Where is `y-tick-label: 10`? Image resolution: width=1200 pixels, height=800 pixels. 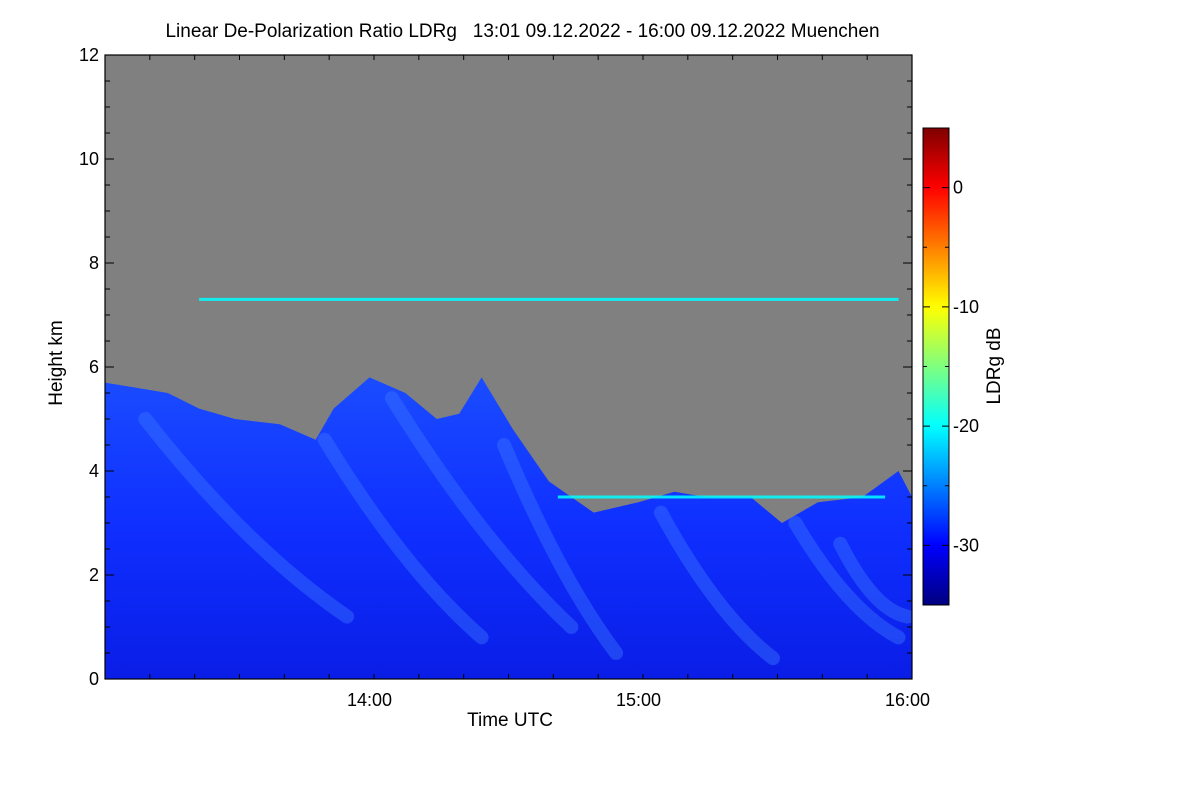 y-tick-label: 10 is located at coordinates (89, 159).